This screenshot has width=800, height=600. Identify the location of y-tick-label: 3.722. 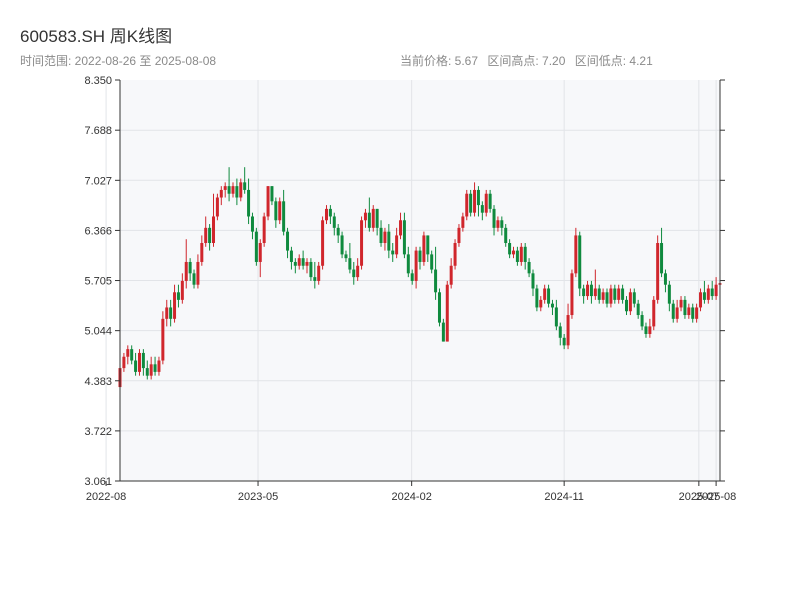
(98, 432).